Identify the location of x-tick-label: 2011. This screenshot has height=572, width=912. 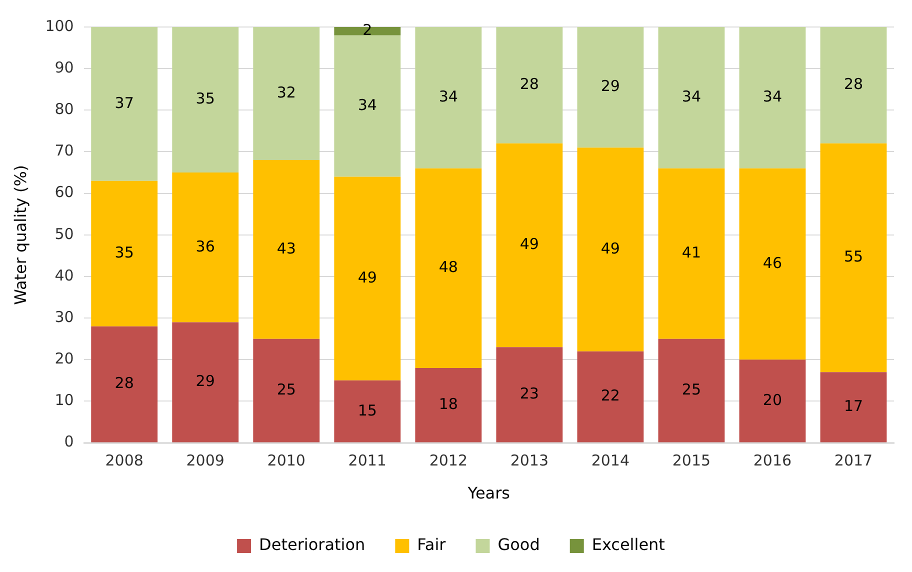
(367, 461).